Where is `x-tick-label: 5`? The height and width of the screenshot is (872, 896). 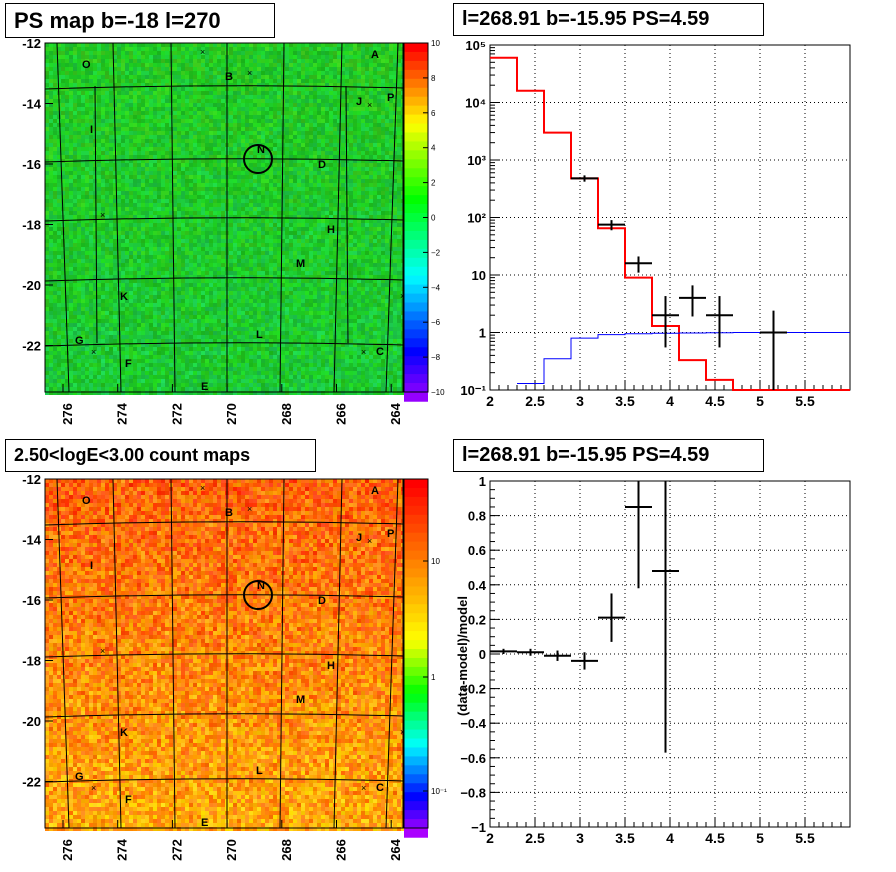 x-tick-label: 5 is located at coordinates (760, 401).